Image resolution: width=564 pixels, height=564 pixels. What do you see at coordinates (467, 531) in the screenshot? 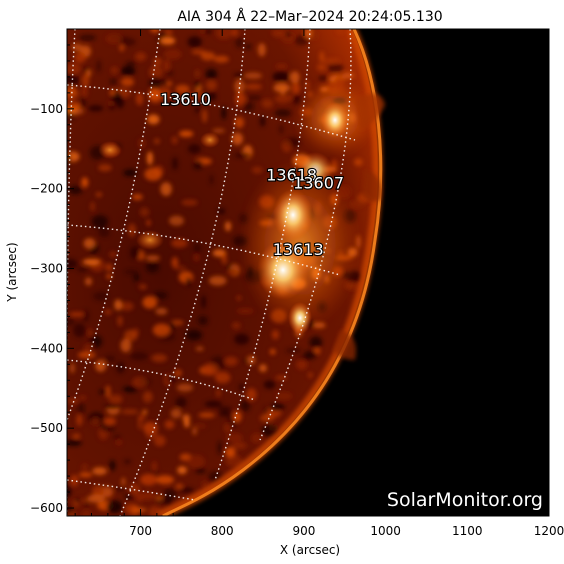
I see `x-tick-label: 1100` at bounding box center [467, 531].